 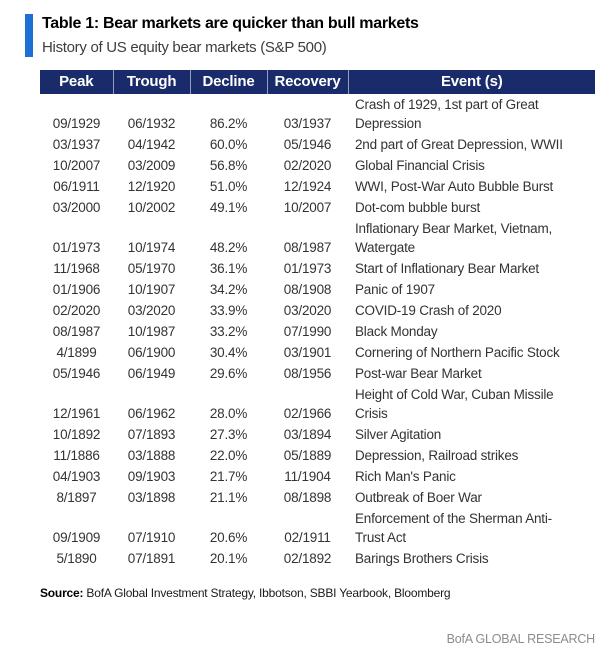 I want to click on cell-trough: 07/1893, so click(x=151, y=434).